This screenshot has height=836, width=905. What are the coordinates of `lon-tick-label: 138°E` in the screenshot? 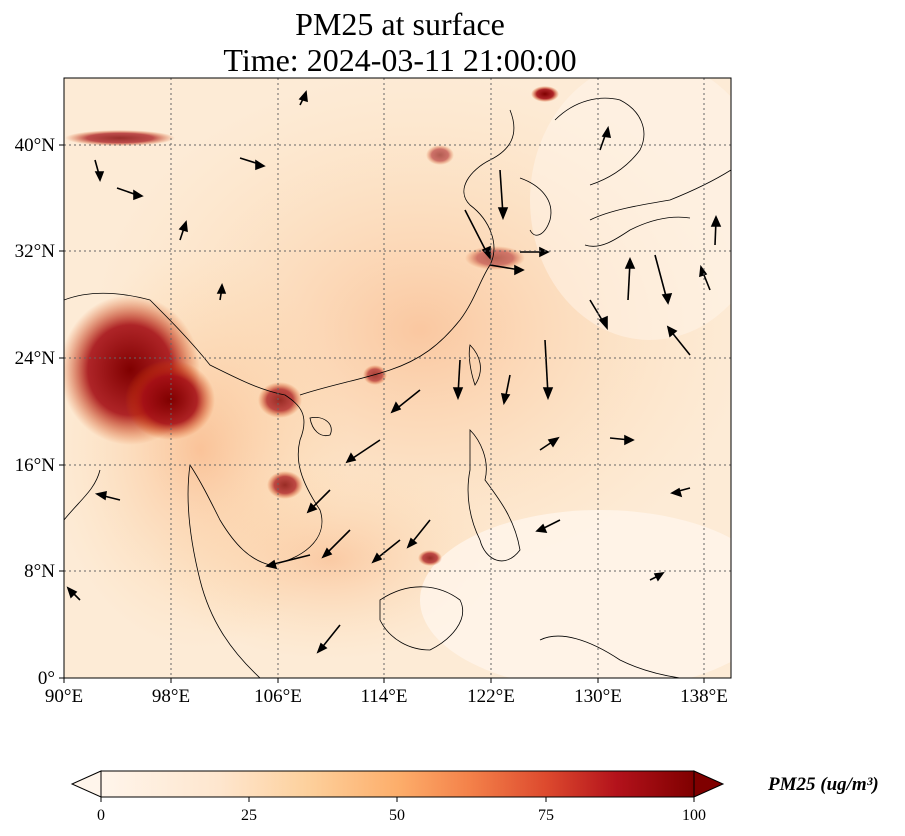 It's located at (704, 696).